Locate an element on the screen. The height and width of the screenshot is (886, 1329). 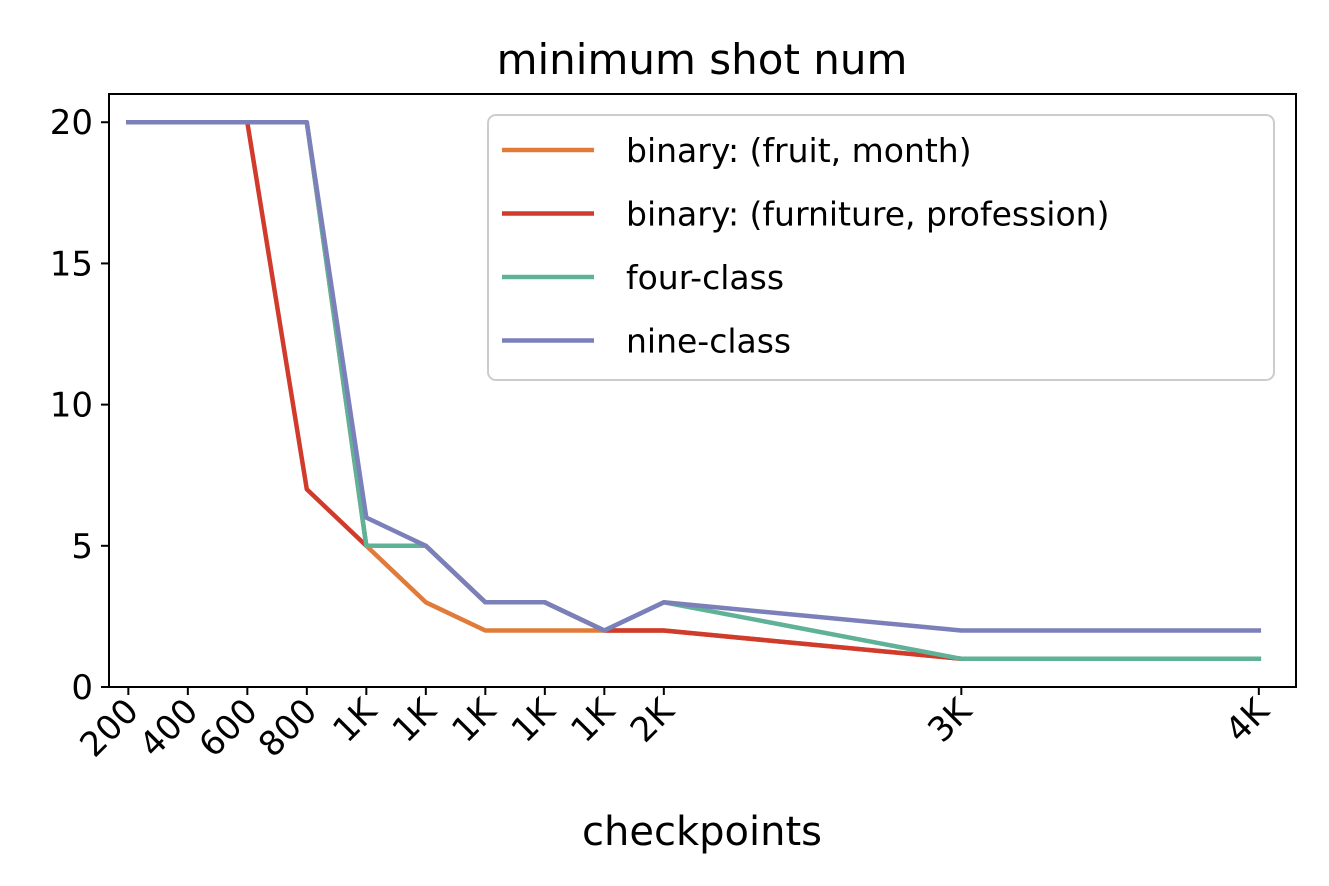
legend-label: nine-class is located at coordinates (708, 341).